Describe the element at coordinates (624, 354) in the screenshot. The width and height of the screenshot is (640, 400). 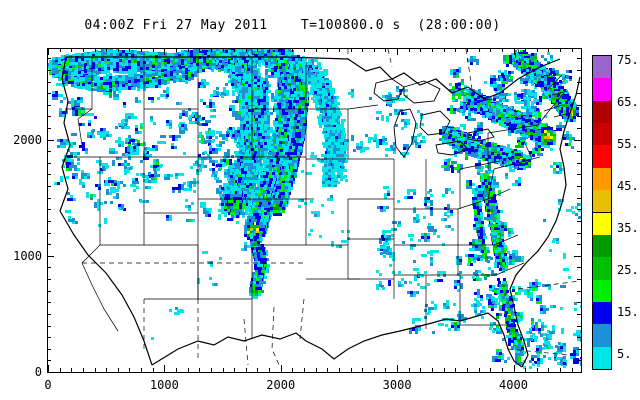
I see `colorbar-tick-label: 5.` at that location.